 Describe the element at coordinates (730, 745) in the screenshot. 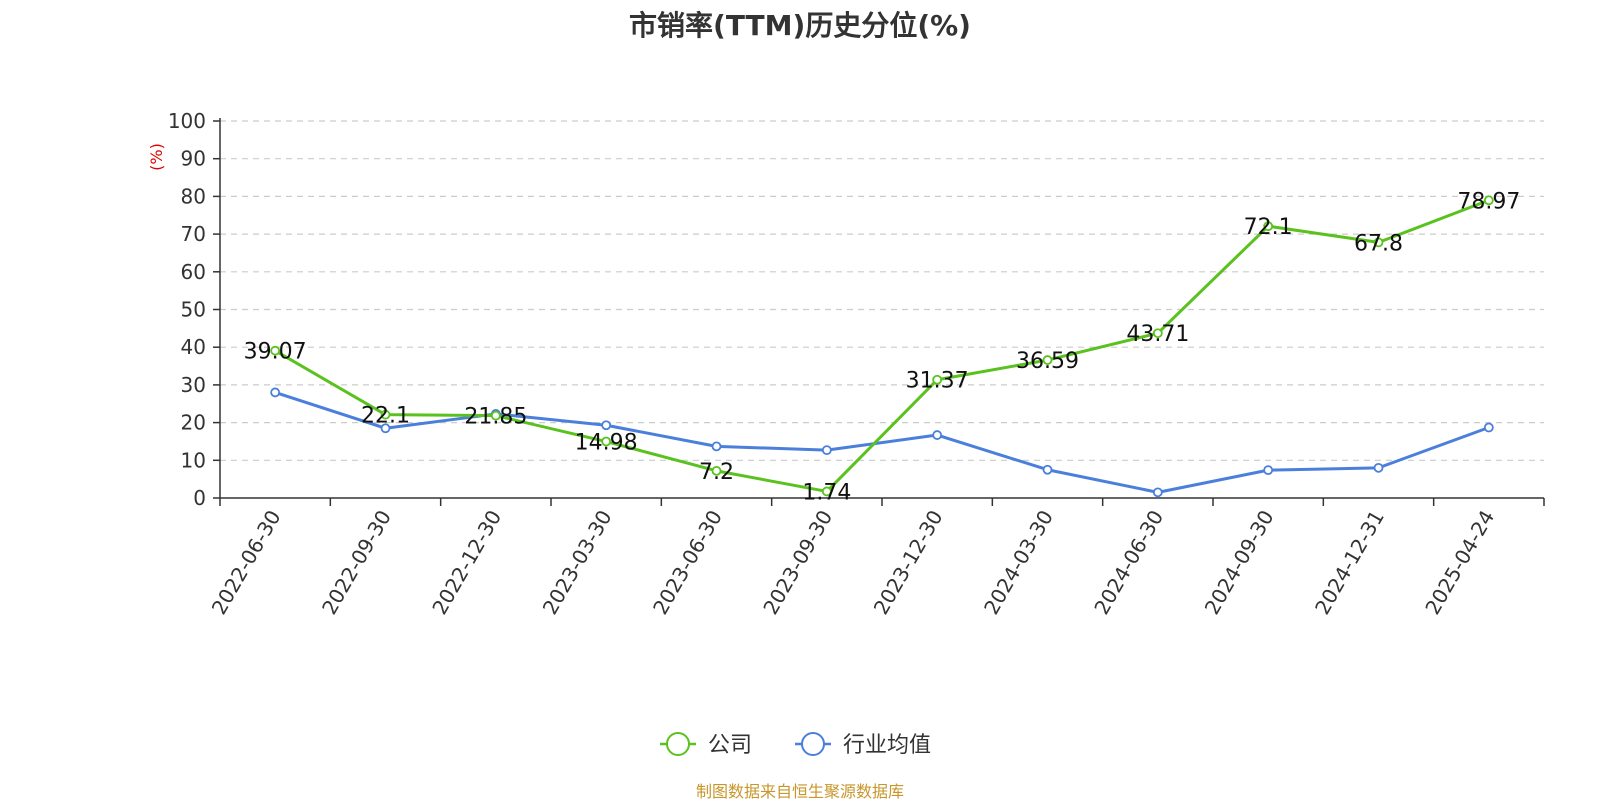

I see `legend-item-label: 公司` at that location.